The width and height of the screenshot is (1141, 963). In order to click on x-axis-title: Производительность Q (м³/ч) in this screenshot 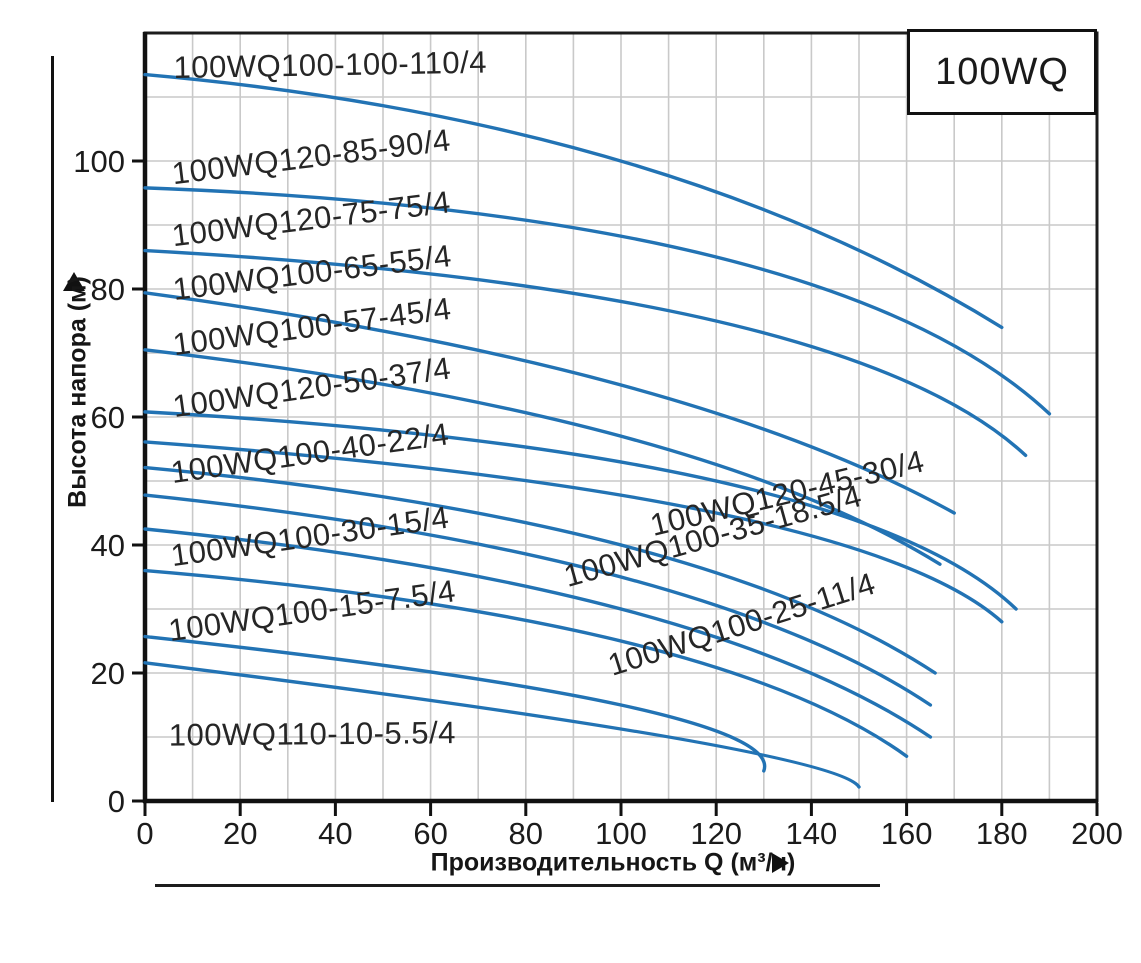, I will do `click(613, 862)`.